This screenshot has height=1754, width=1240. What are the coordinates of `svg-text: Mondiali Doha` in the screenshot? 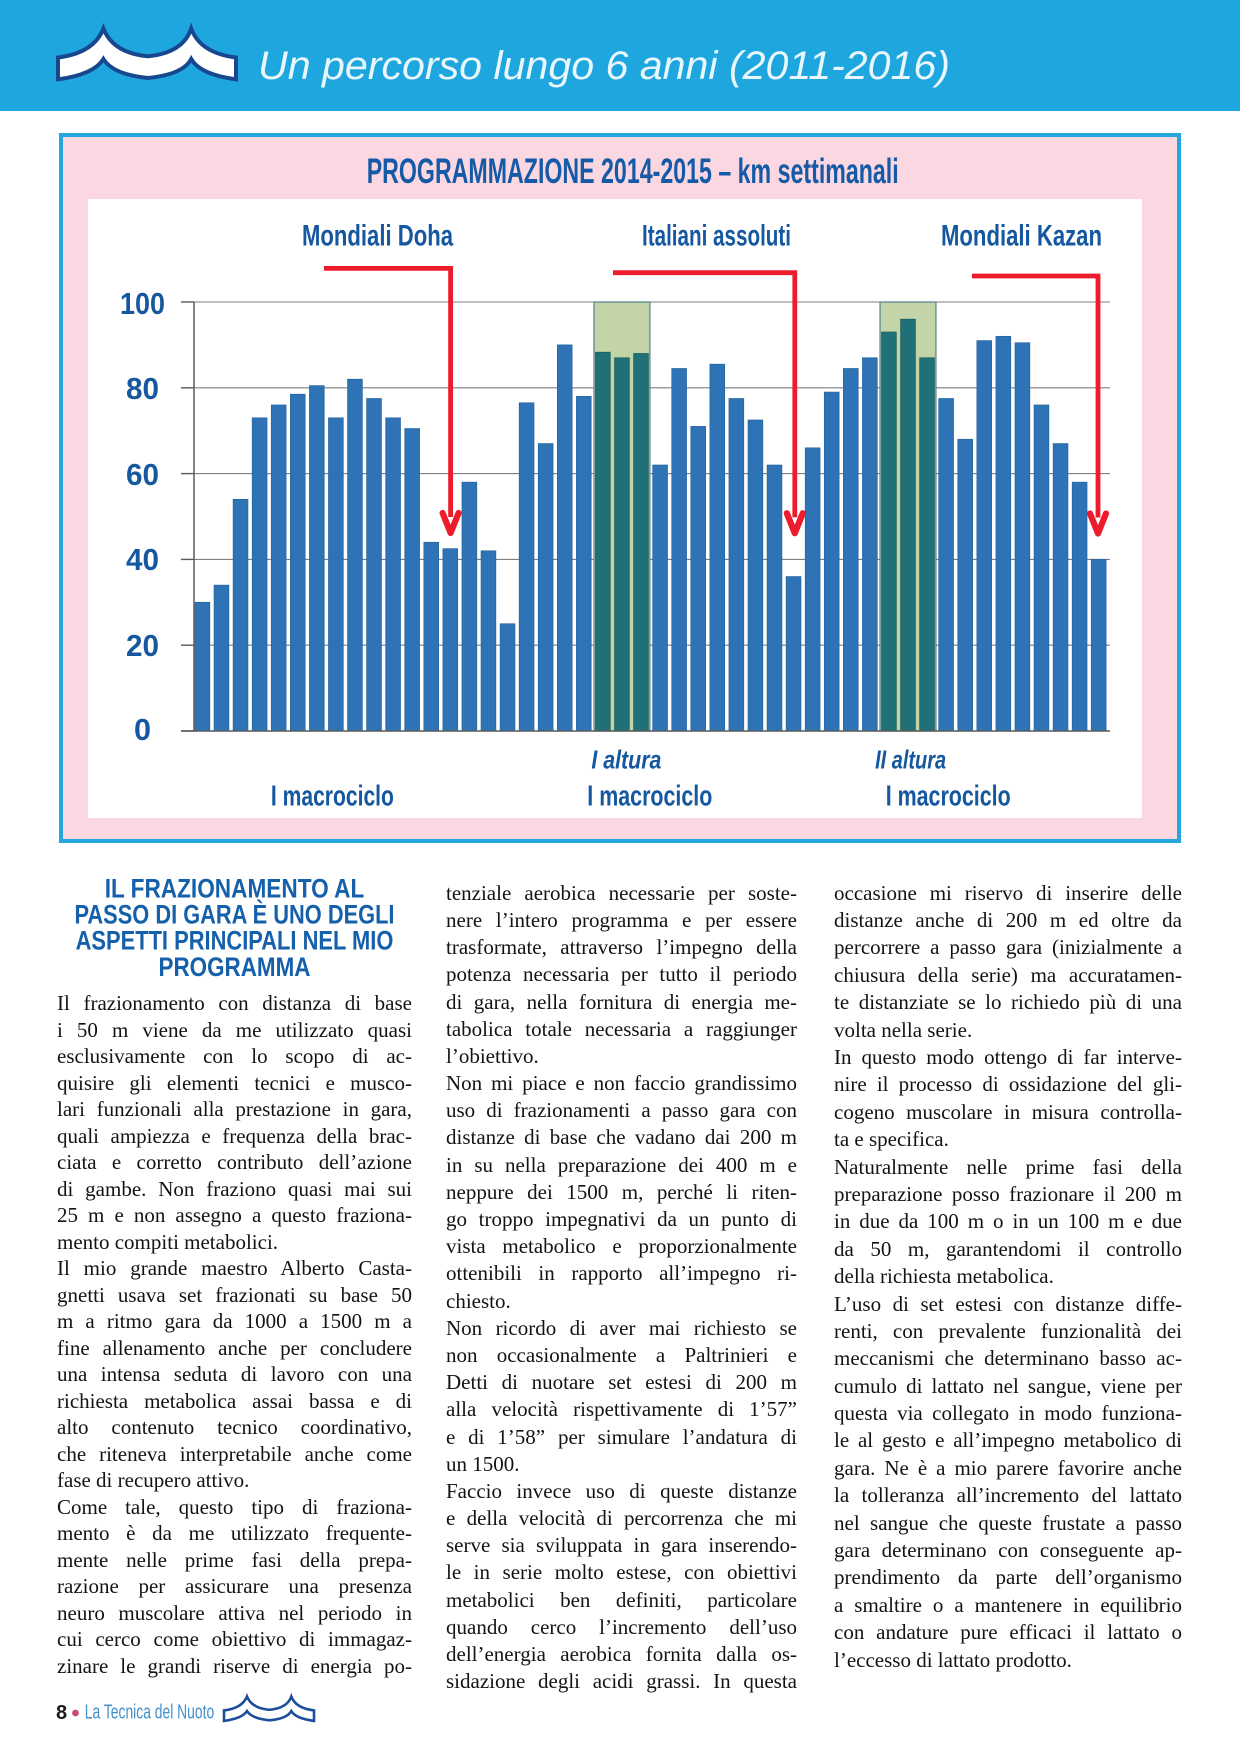 It's located at (377, 236).